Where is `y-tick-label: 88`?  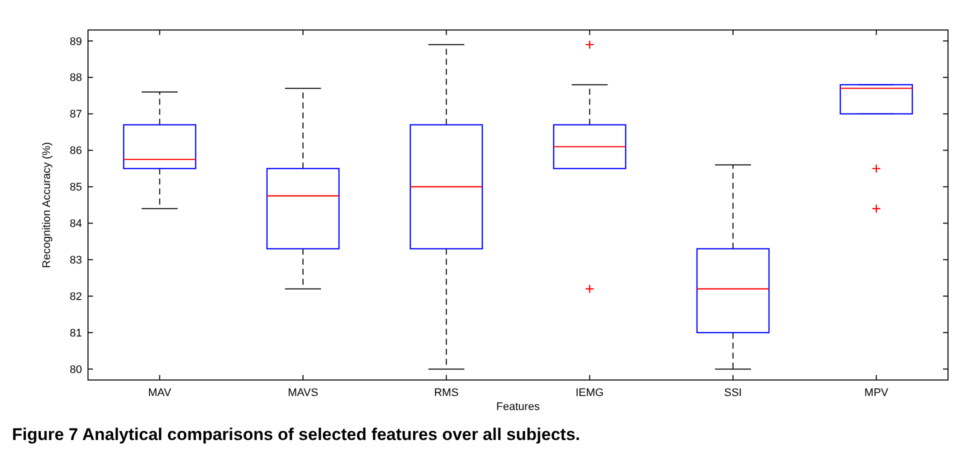 y-tick-label: 88 is located at coordinates (76, 78).